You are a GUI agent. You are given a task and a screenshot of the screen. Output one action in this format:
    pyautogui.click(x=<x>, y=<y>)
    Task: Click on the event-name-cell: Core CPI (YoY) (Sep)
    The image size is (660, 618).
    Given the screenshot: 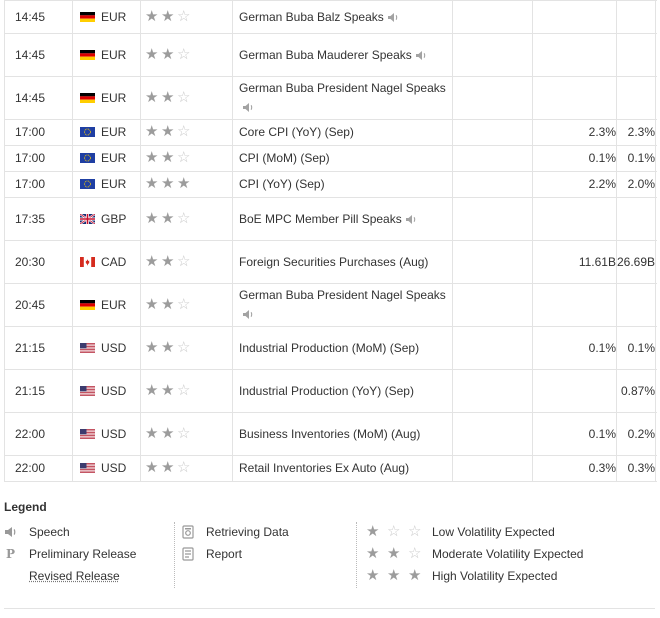 What is the action you would take?
    pyautogui.click(x=342, y=132)
    